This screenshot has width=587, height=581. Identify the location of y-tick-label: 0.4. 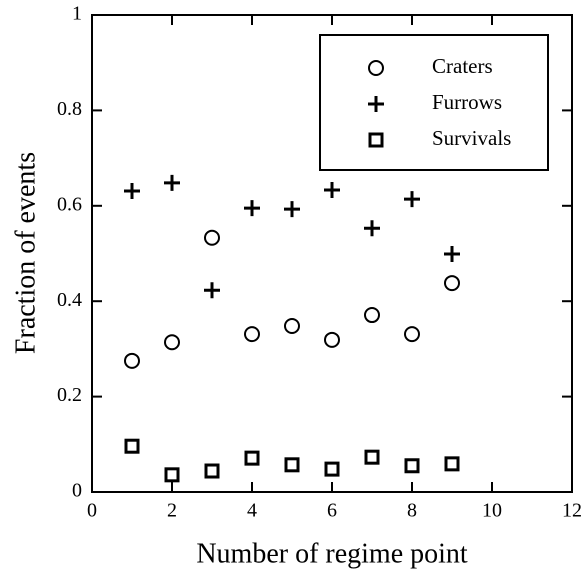
(69, 300).